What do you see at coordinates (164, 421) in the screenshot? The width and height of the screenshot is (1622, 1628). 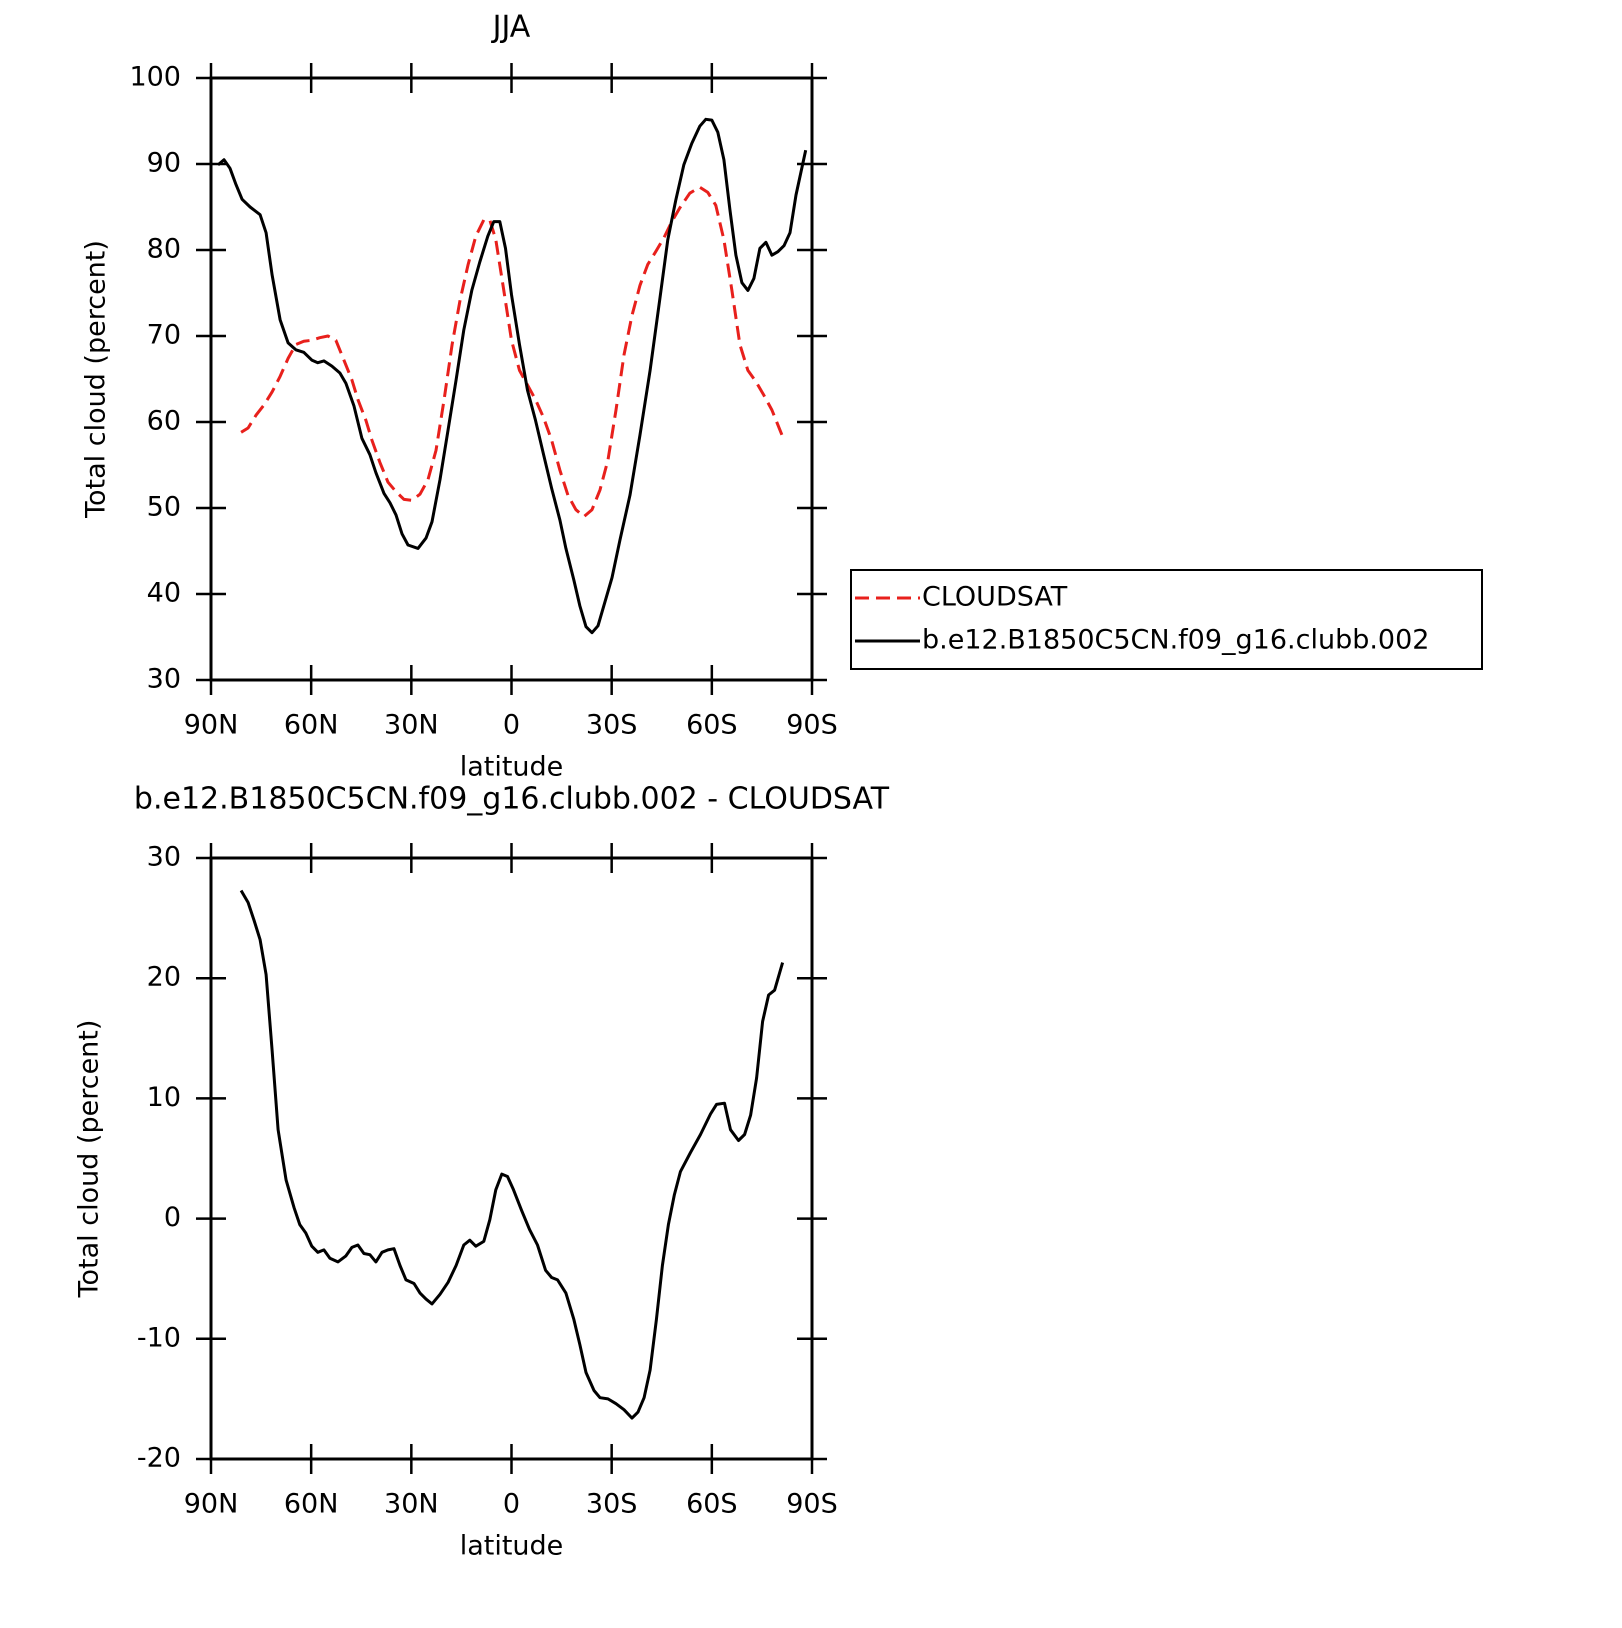 I see `y-tick-label: 60` at bounding box center [164, 421].